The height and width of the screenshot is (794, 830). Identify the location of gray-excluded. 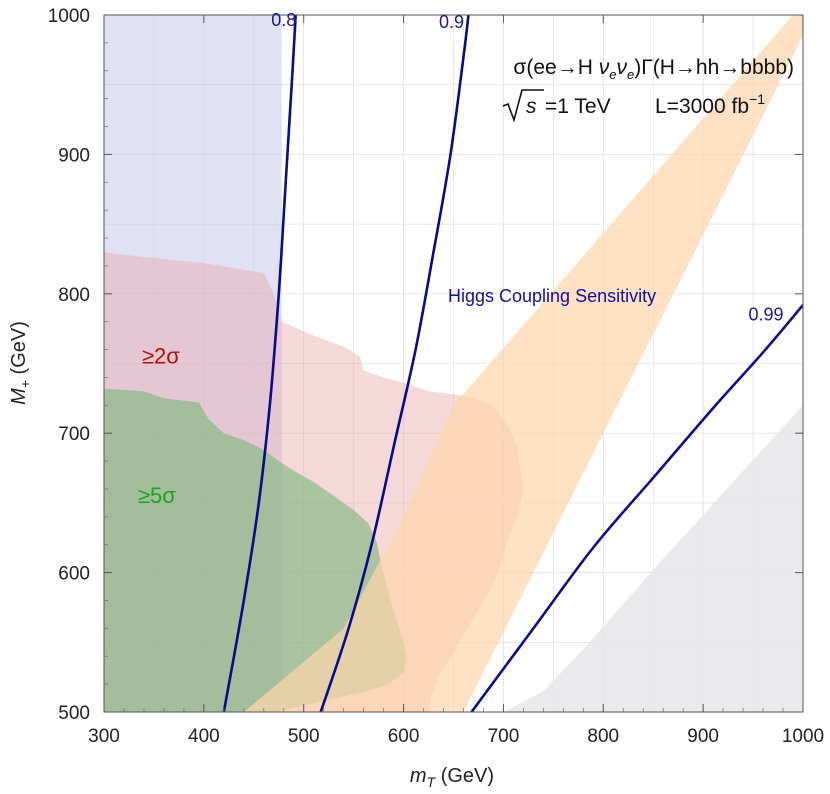
(653, 558).